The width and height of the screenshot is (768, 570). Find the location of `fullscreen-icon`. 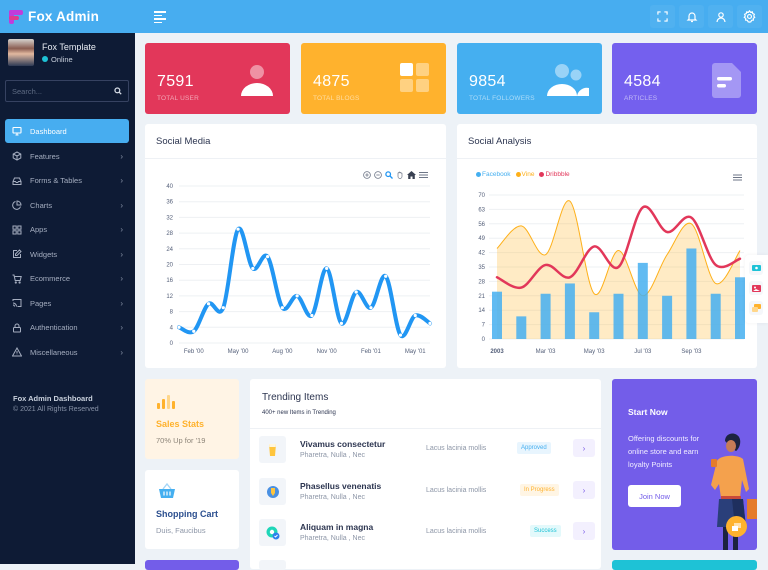

fullscreen-icon is located at coordinates (662, 16).